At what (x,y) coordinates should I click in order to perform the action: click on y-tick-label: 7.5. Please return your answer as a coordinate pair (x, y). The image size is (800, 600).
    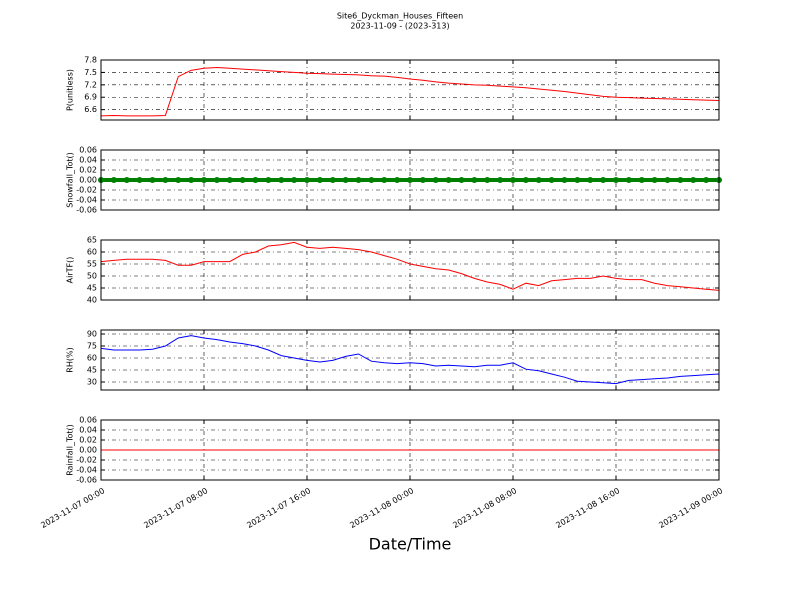
    Looking at the image, I should click on (90, 72).